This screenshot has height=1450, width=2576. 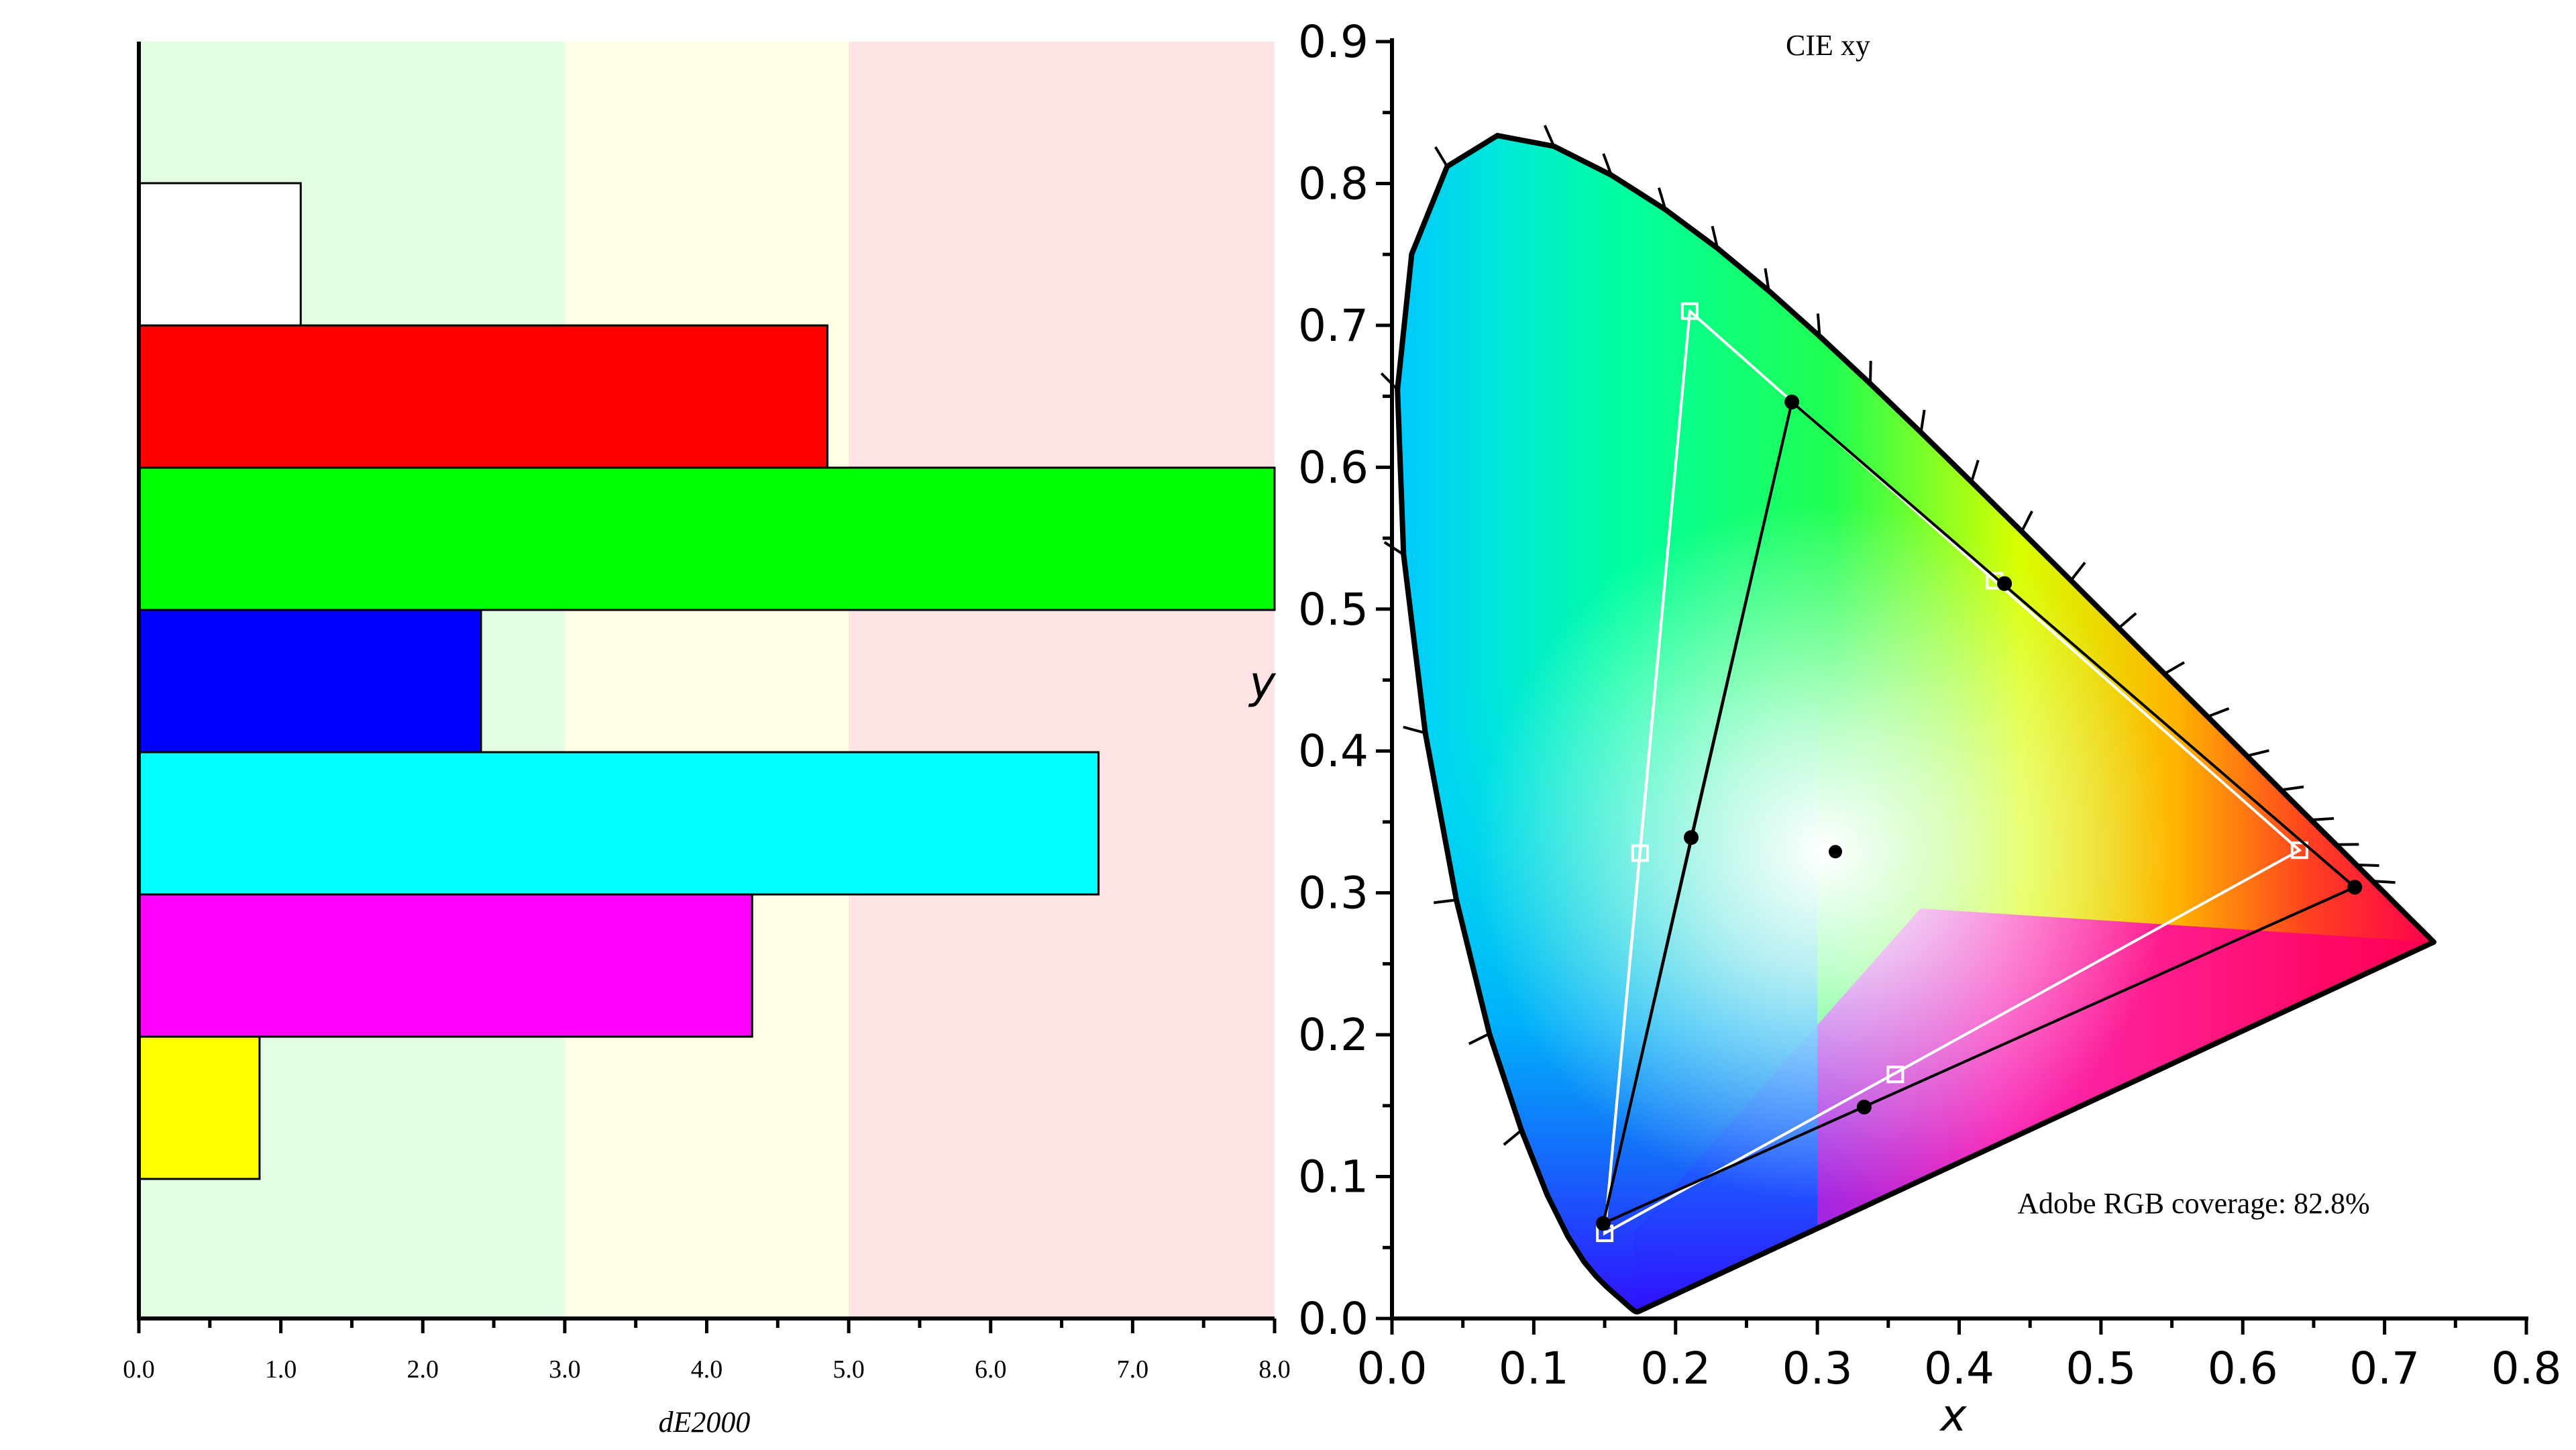 What do you see at coordinates (2384, 1368) in the screenshot?
I see `cie-x-tick-label: 0.7` at bounding box center [2384, 1368].